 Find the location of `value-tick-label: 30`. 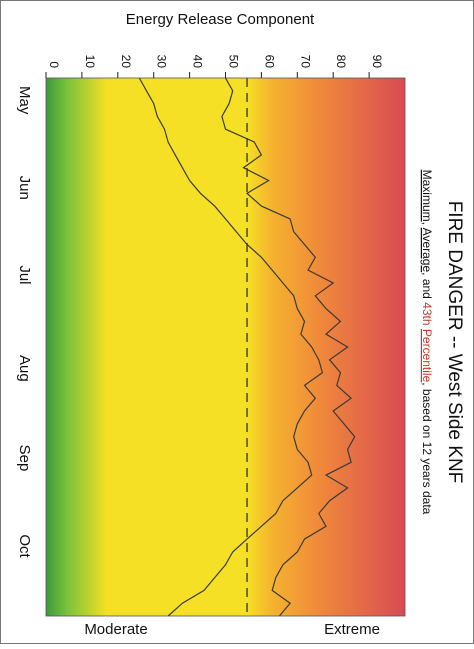

value-tick-label: 30 is located at coordinates (162, 62).